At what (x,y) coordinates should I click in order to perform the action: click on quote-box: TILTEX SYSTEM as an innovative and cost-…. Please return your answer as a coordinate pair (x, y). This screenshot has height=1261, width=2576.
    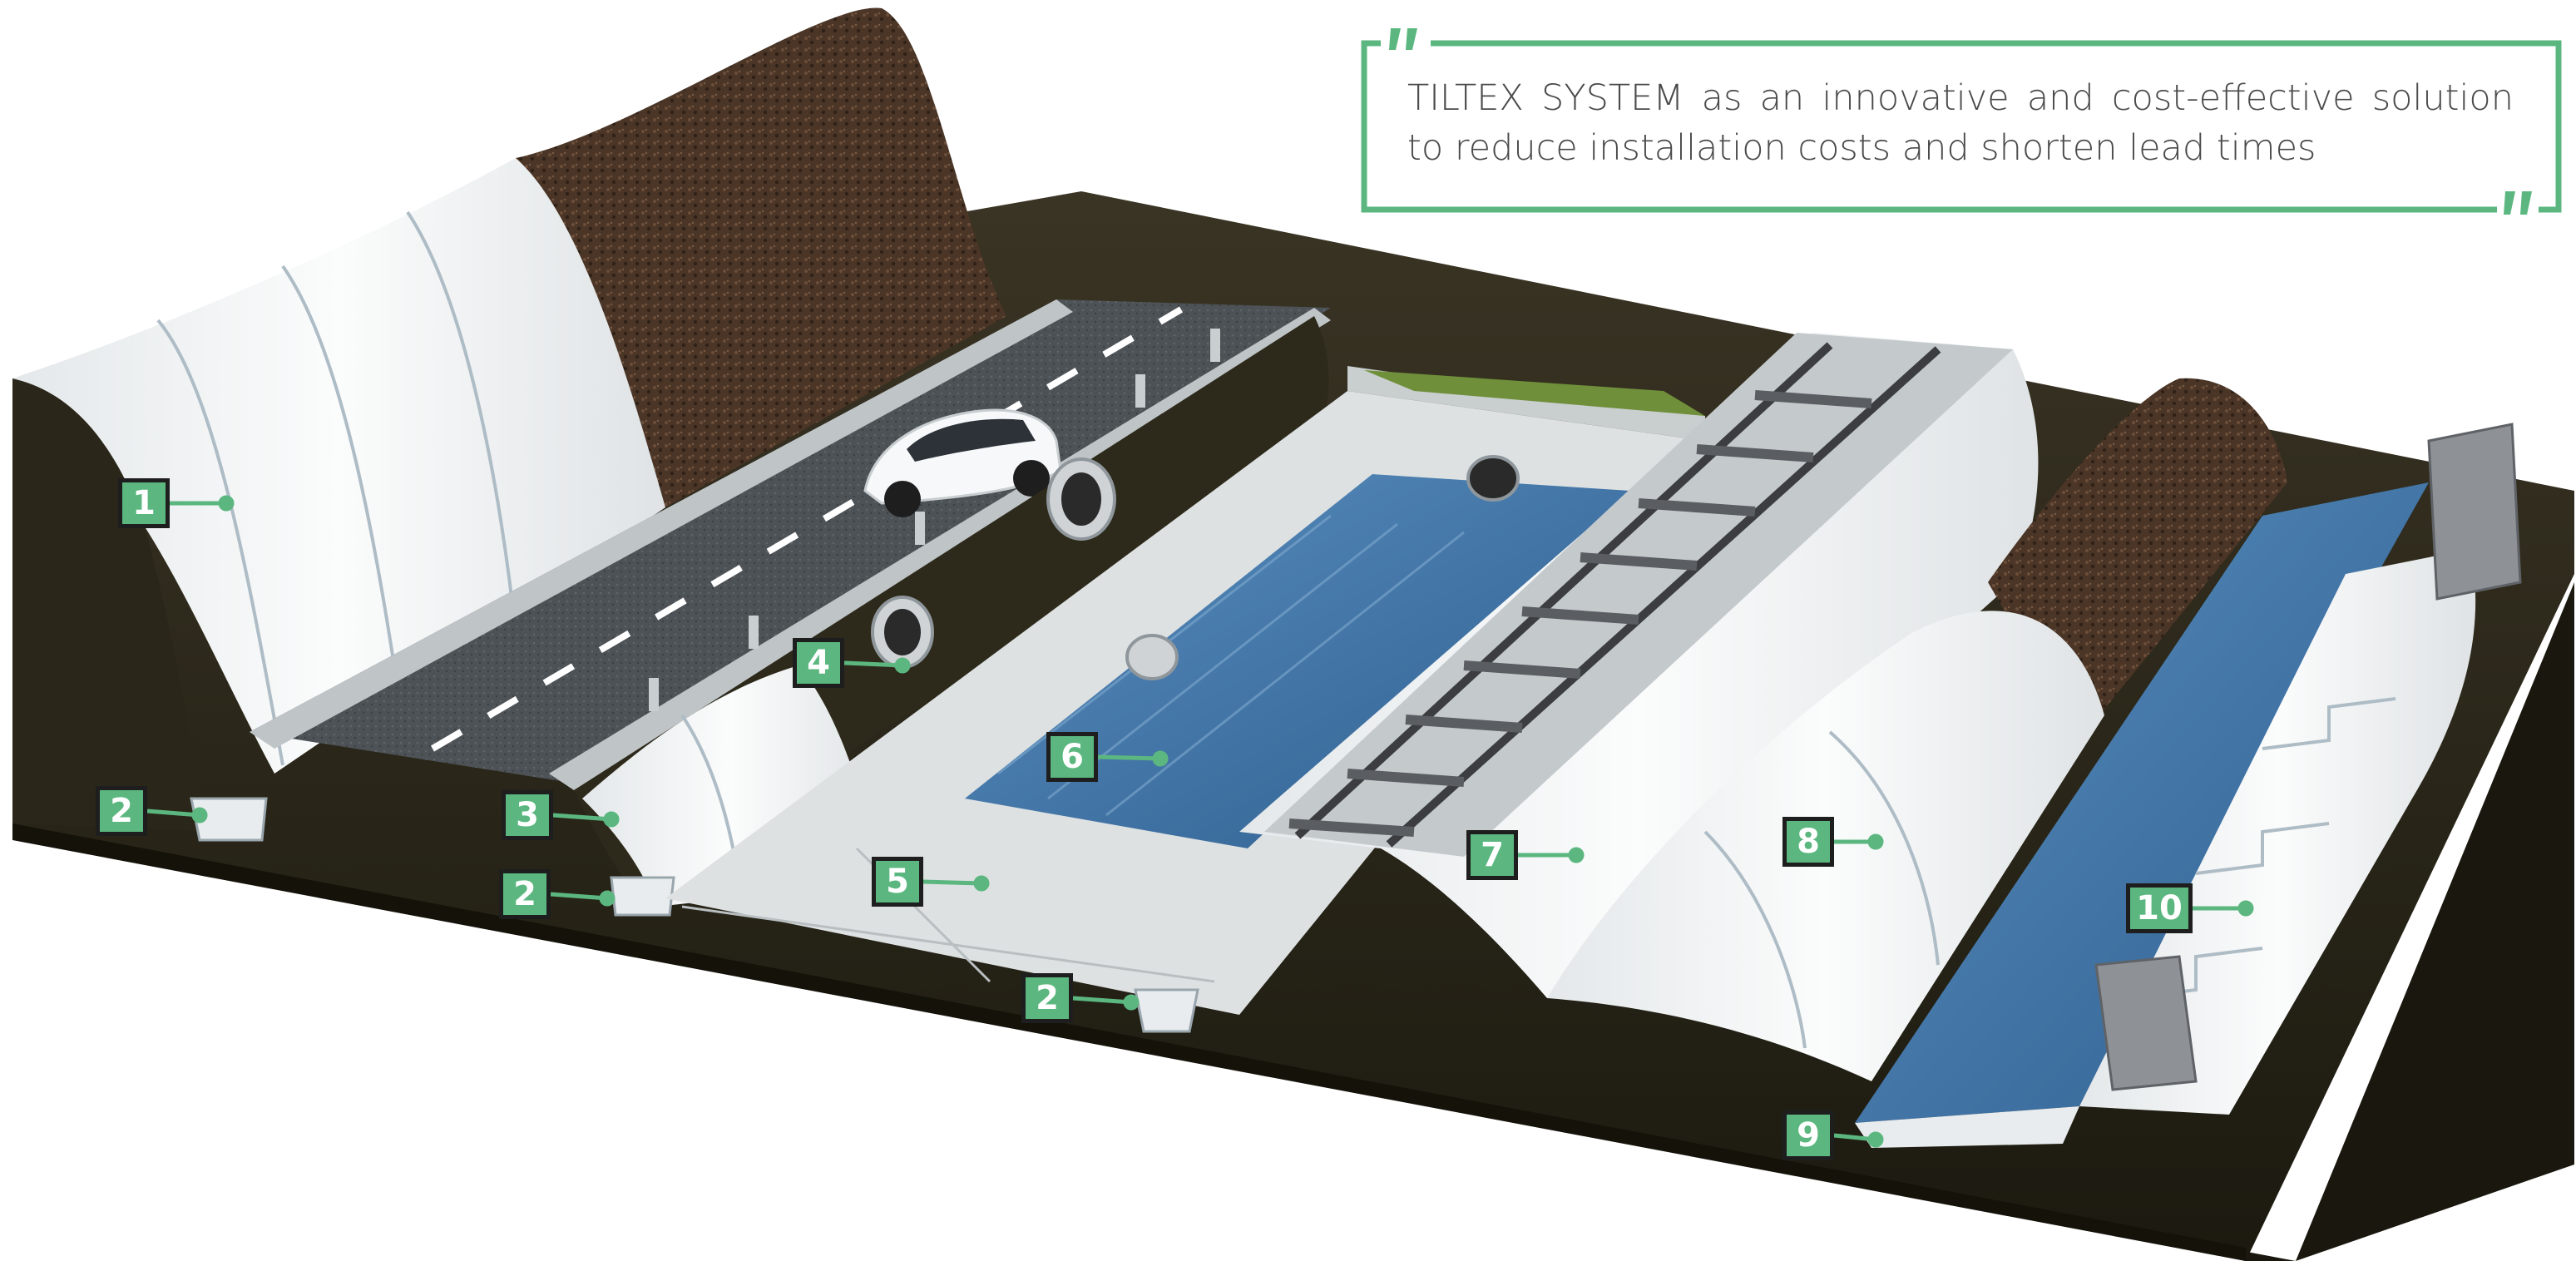
    Looking at the image, I should click on (1960, 126).